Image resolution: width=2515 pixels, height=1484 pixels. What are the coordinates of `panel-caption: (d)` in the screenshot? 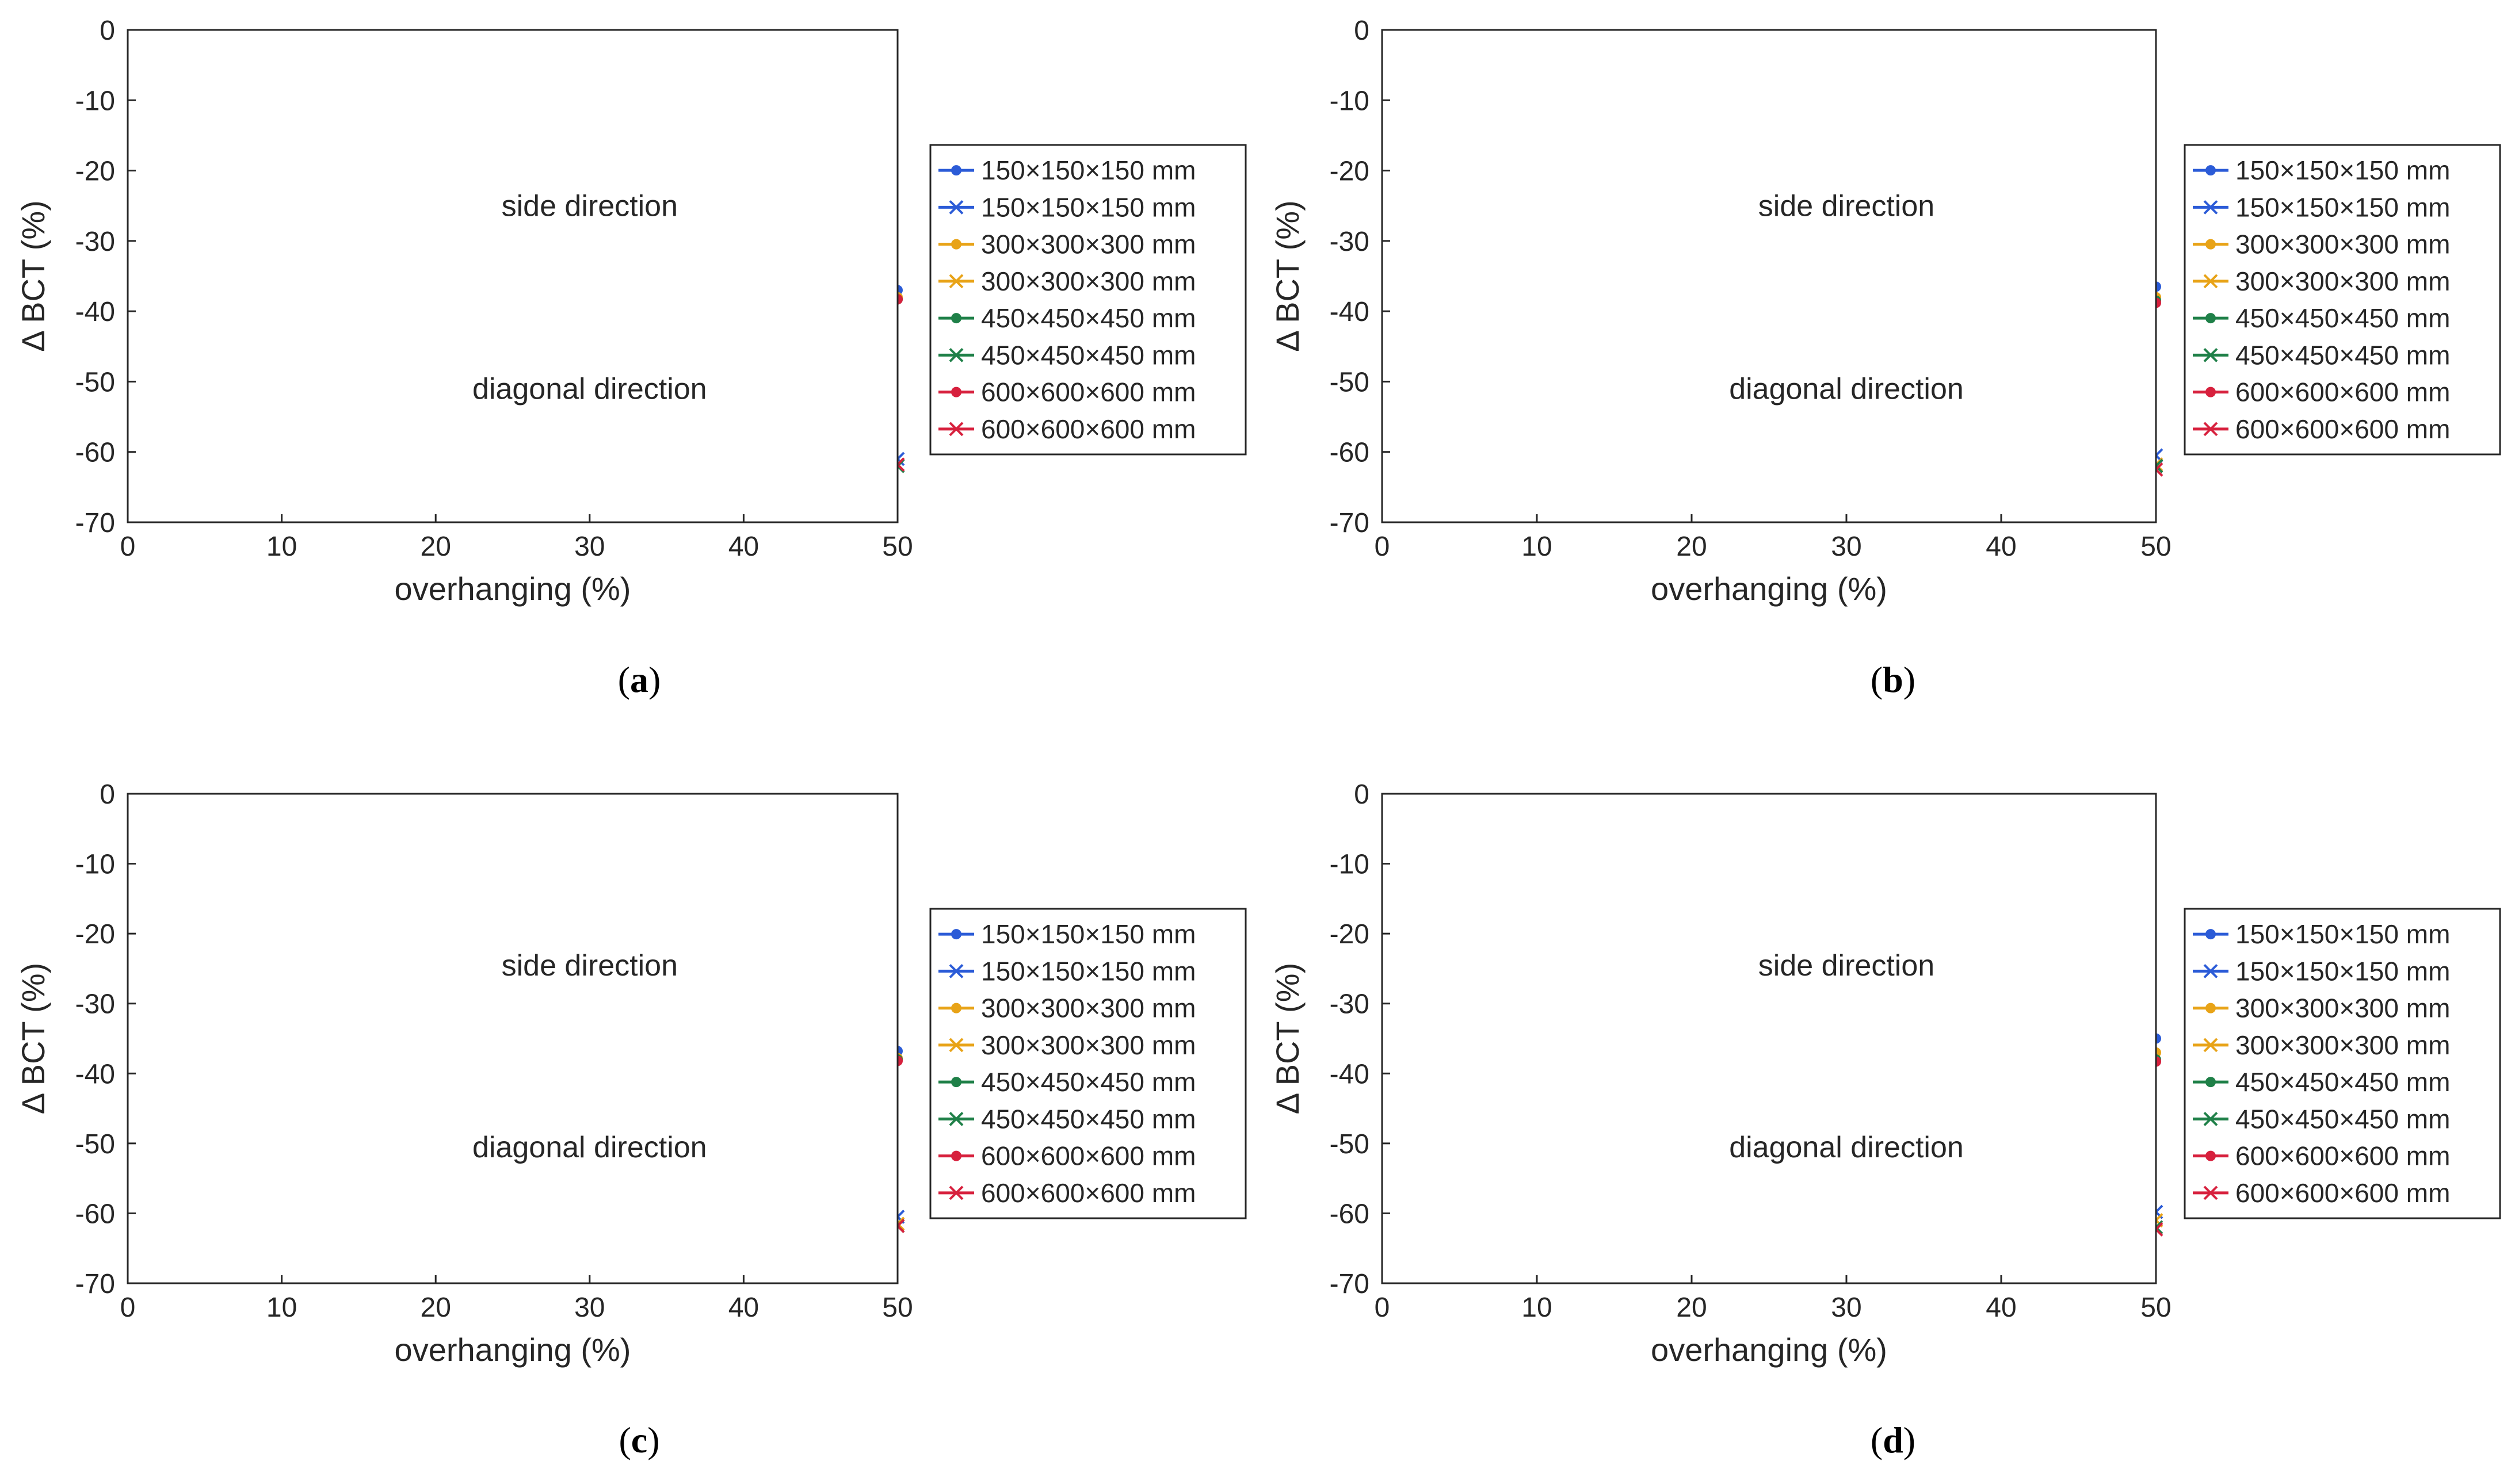 It's located at (1893, 1440).